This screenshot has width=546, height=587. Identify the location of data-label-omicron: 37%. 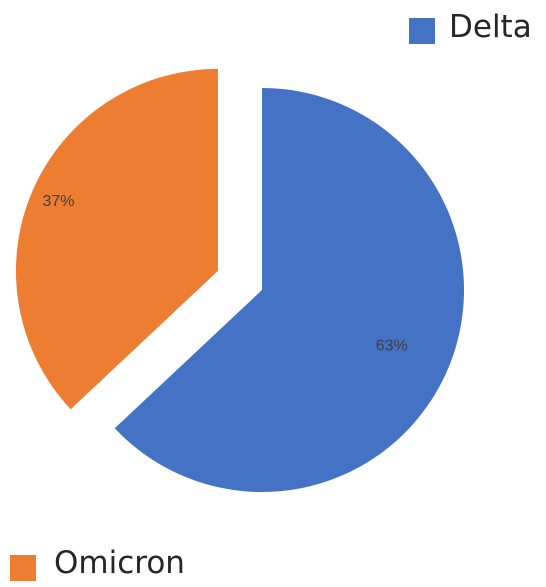
(58, 201).